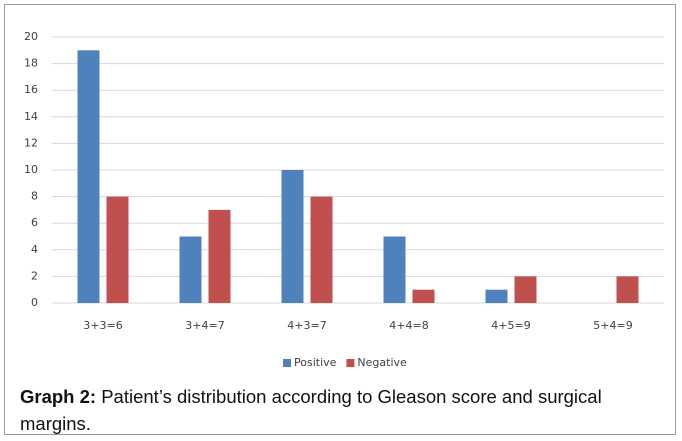  Describe the element at coordinates (315, 362) in the screenshot. I see `legend-label: Positive` at that location.